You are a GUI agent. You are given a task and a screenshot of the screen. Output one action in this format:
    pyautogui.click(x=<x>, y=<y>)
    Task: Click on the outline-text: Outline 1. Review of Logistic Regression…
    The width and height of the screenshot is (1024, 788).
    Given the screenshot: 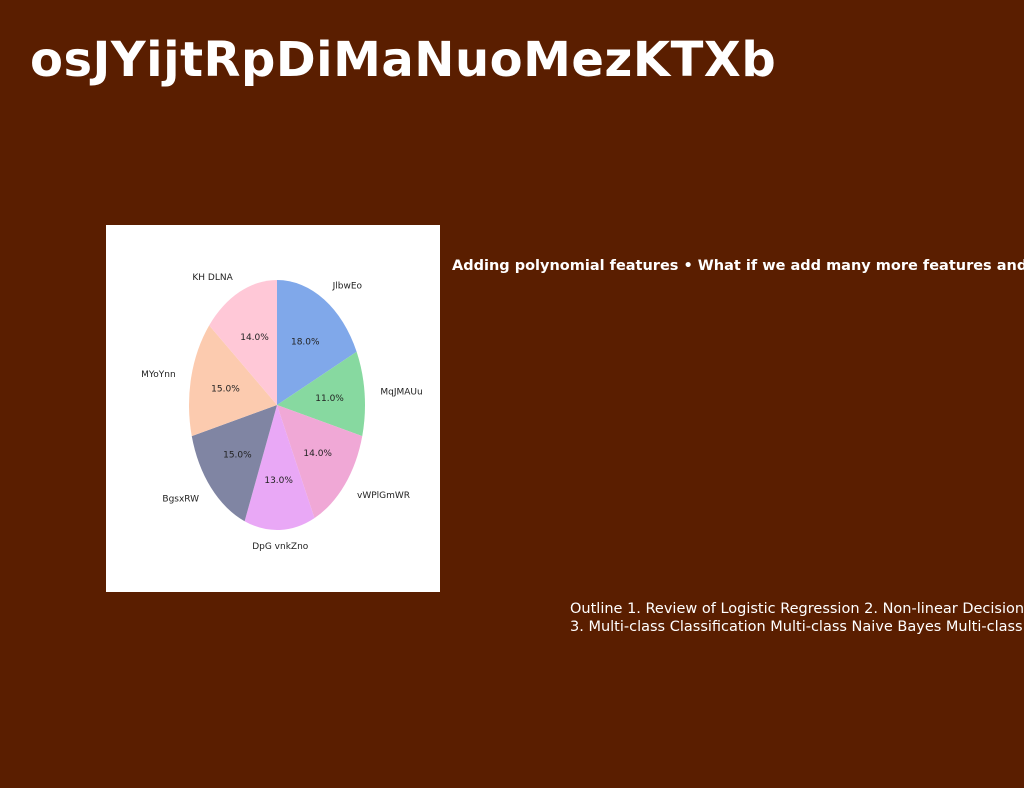 What is the action you would take?
    pyautogui.click(x=797, y=618)
    